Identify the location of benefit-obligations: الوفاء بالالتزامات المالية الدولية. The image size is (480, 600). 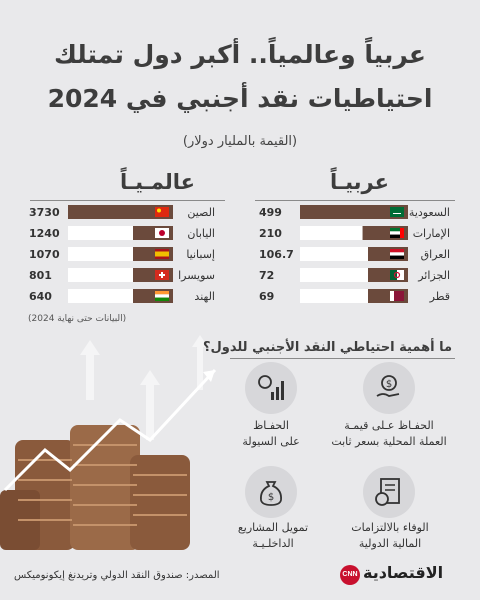
(390, 536).